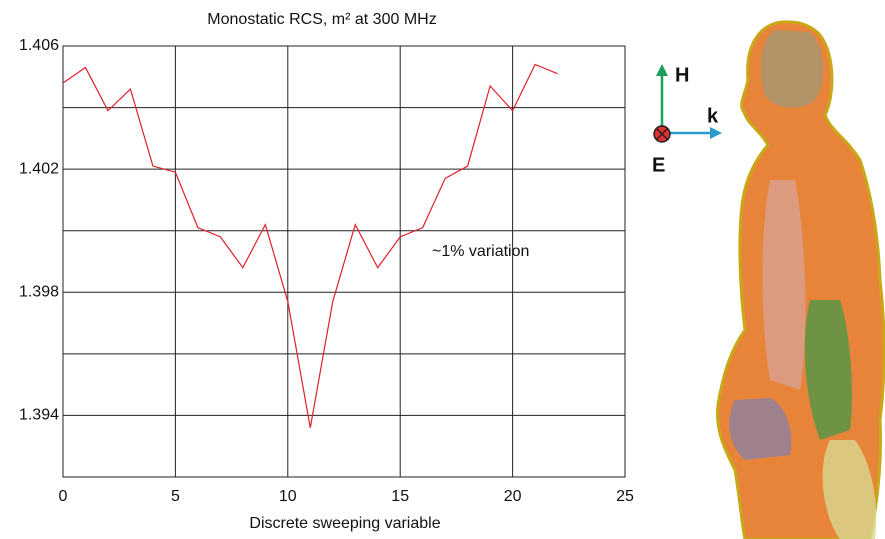  What do you see at coordinates (400, 496) in the screenshot?
I see `x-tick-label: 15` at bounding box center [400, 496].